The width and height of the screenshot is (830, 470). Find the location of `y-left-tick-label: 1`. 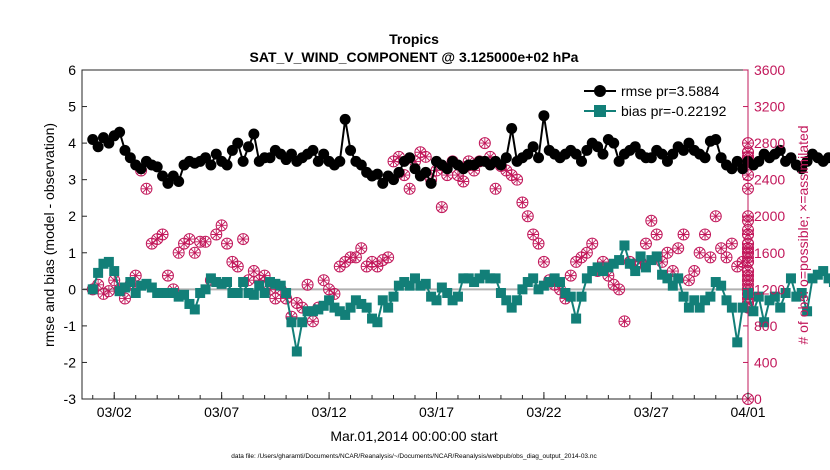

y-left-tick-label: 1 is located at coordinates (72, 253).